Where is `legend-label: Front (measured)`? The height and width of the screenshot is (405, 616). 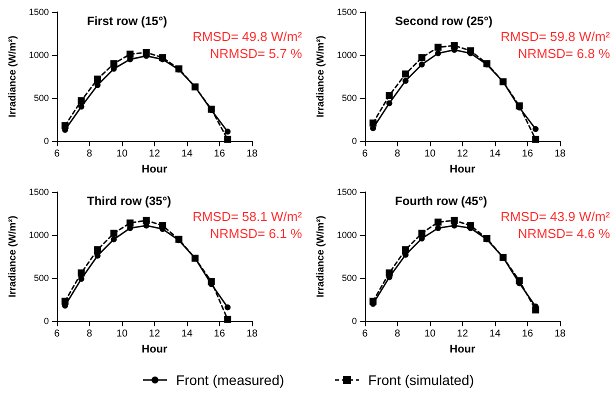
legend-label: Front (measured) is located at coordinates (230, 380).